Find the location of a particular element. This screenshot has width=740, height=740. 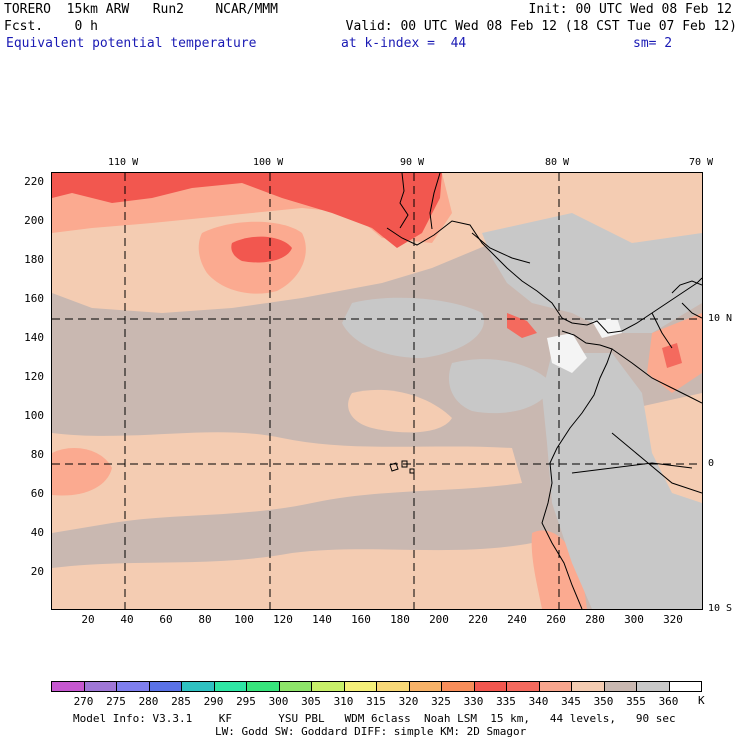

colorbar-label: 335 is located at coordinates (506, 701).